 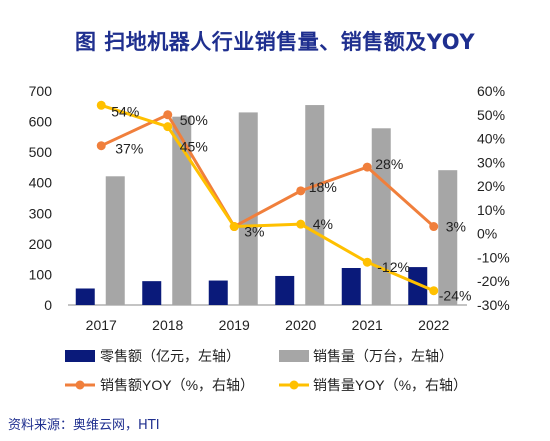 I want to click on left-axis-tick: 400, so click(x=41, y=183).